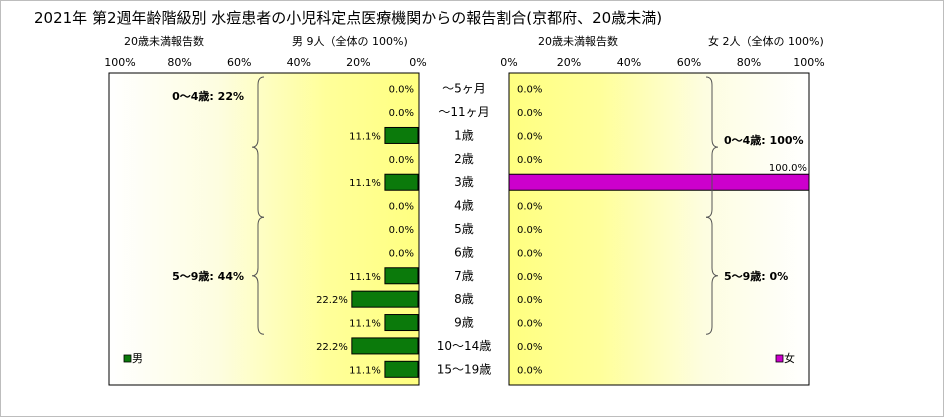  Describe the element at coordinates (766, 41) in the screenshot. I see `female-header: 女 2人（全体の 100%)` at that location.